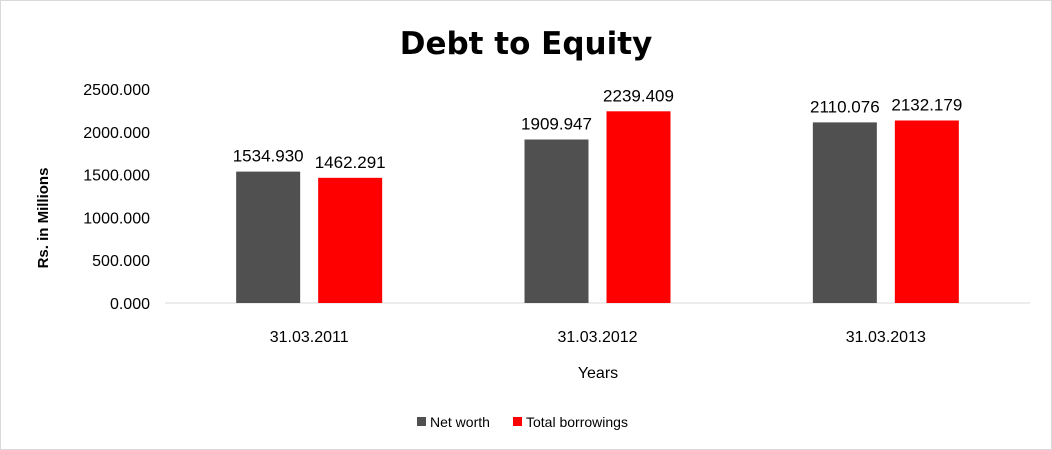 Image resolution: width=1052 pixels, height=450 pixels. Describe the element at coordinates (116, 90) in the screenshot. I see `y-tick-label: 2500.000` at that location.